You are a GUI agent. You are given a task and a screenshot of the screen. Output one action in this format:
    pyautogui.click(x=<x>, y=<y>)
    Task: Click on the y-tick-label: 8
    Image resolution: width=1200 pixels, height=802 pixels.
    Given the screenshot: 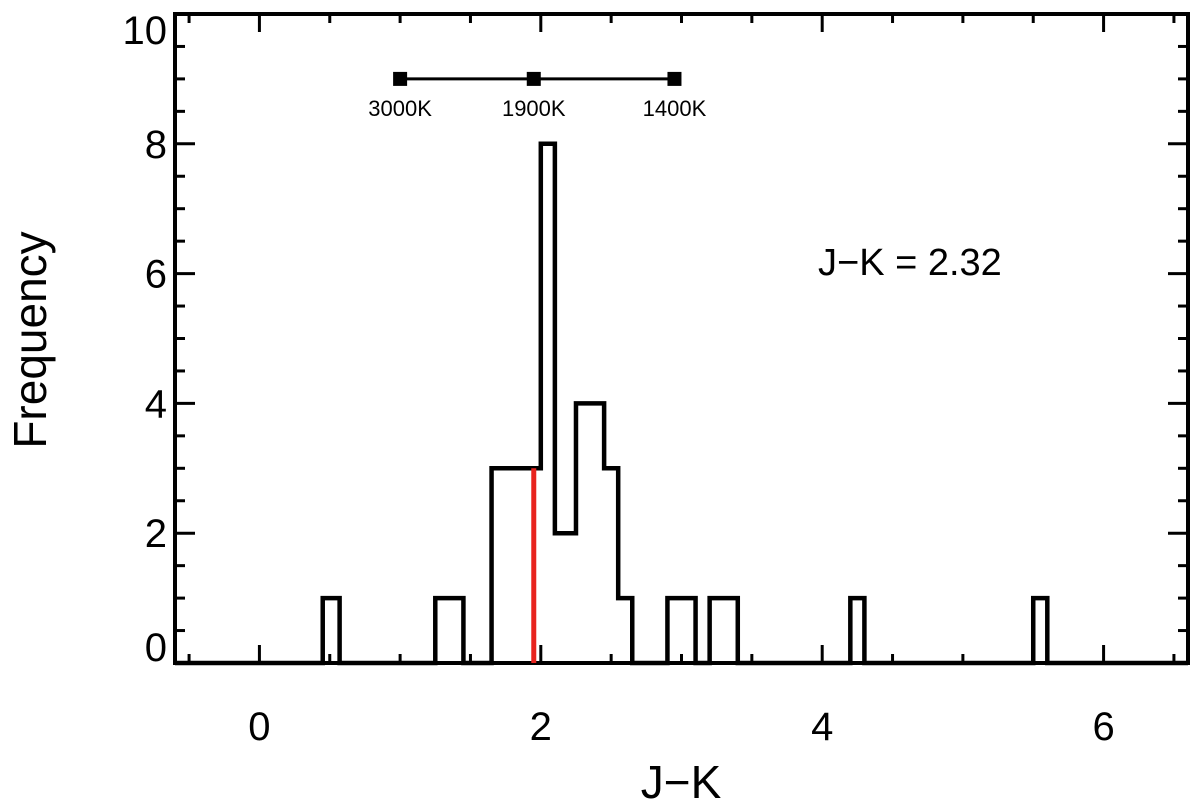 What is the action you would take?
    pyautogui.click(x=156, y=145)
    